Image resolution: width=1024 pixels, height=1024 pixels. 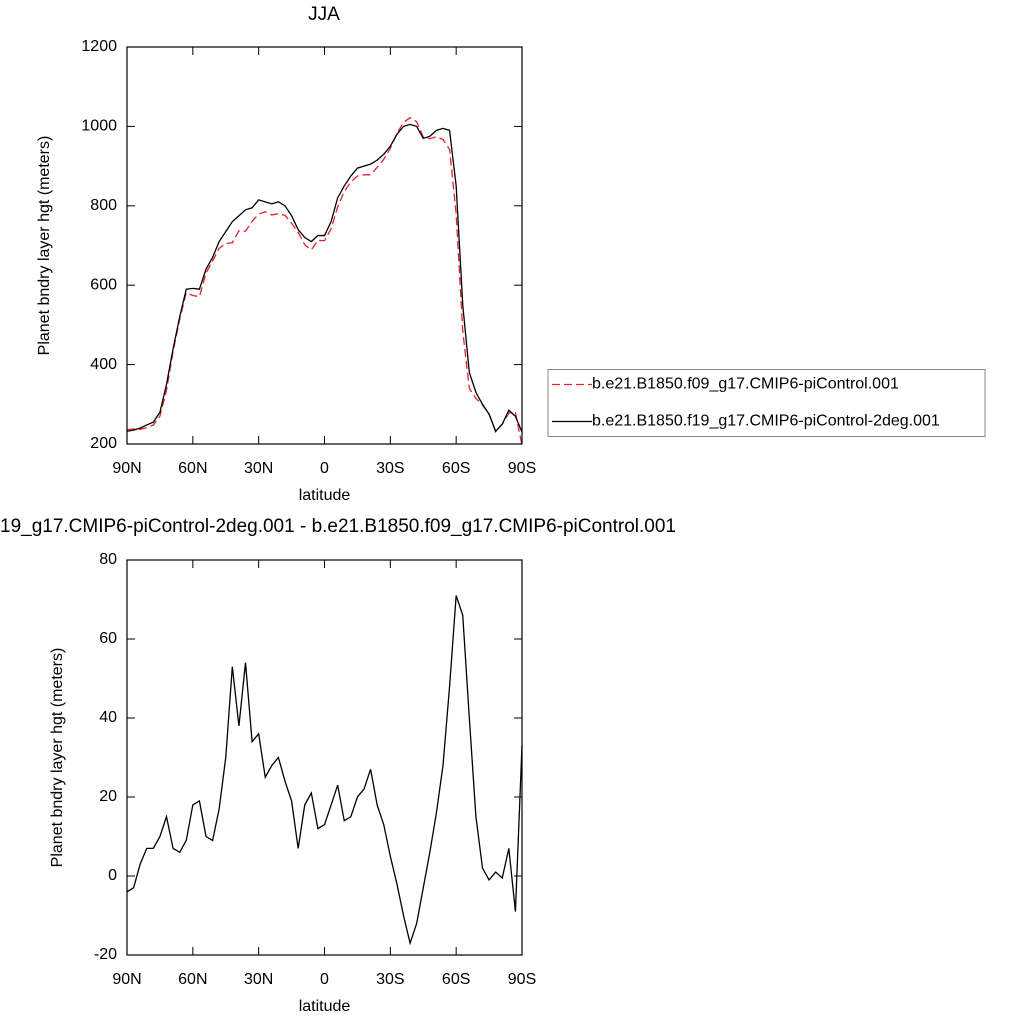 What do you see at coordinates (103, 364) in the screenshot?
I see `y-tick-label: 400` at bounding box center [103, 364].